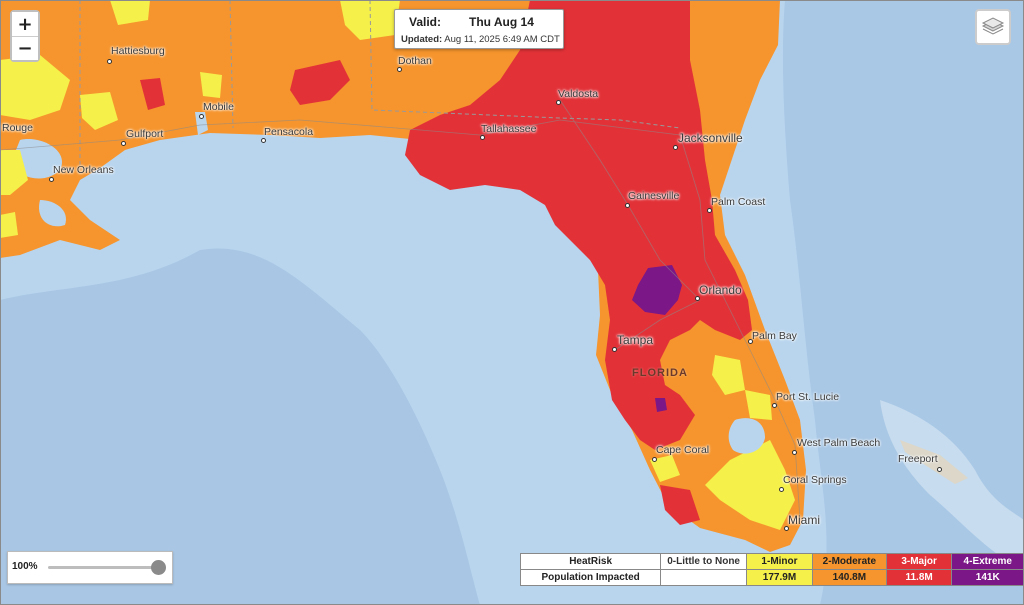  What do you see at coordinates (145, 134) in the screenshot?
I see `city-label-gulfport: Gulfport` at bounding box center [145, 134].